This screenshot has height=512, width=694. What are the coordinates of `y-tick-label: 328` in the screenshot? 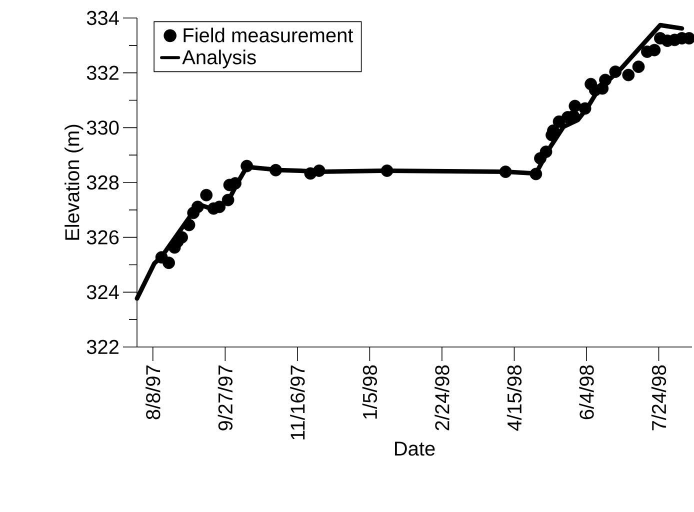 It's located at (102, 182).